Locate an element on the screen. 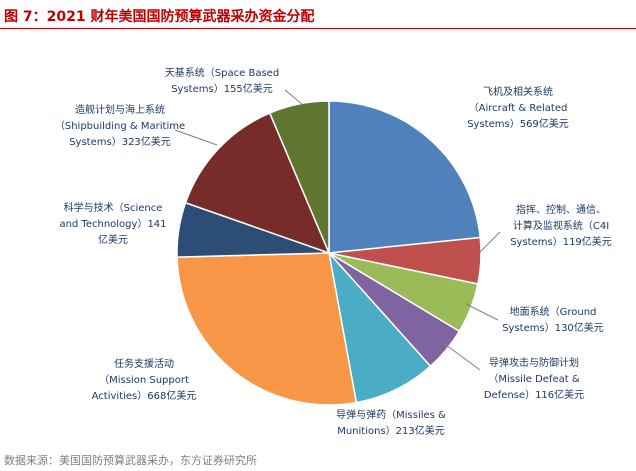 The width and height of the screenshot is (636, 471). slice-label-5: 导弹与弹药（Missiles & Munitions）213亿美元 is located at coordinates (391, 422).